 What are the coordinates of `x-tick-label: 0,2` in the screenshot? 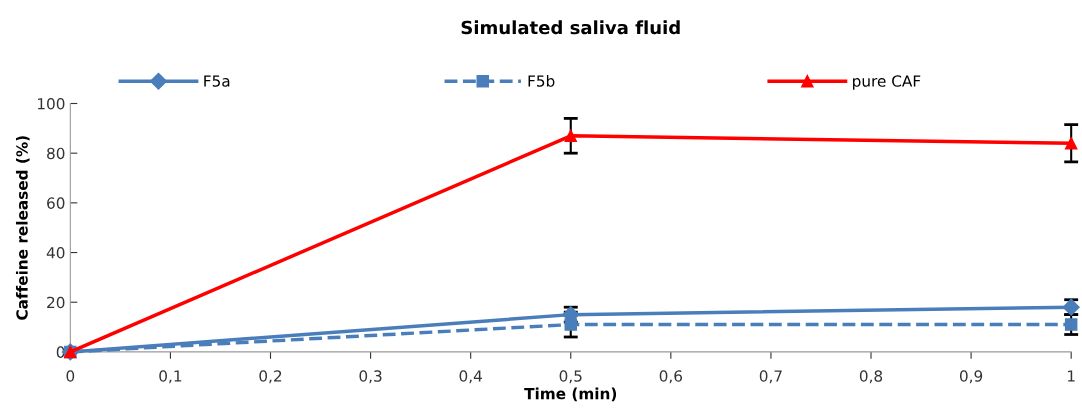 It's located at (270, 377).